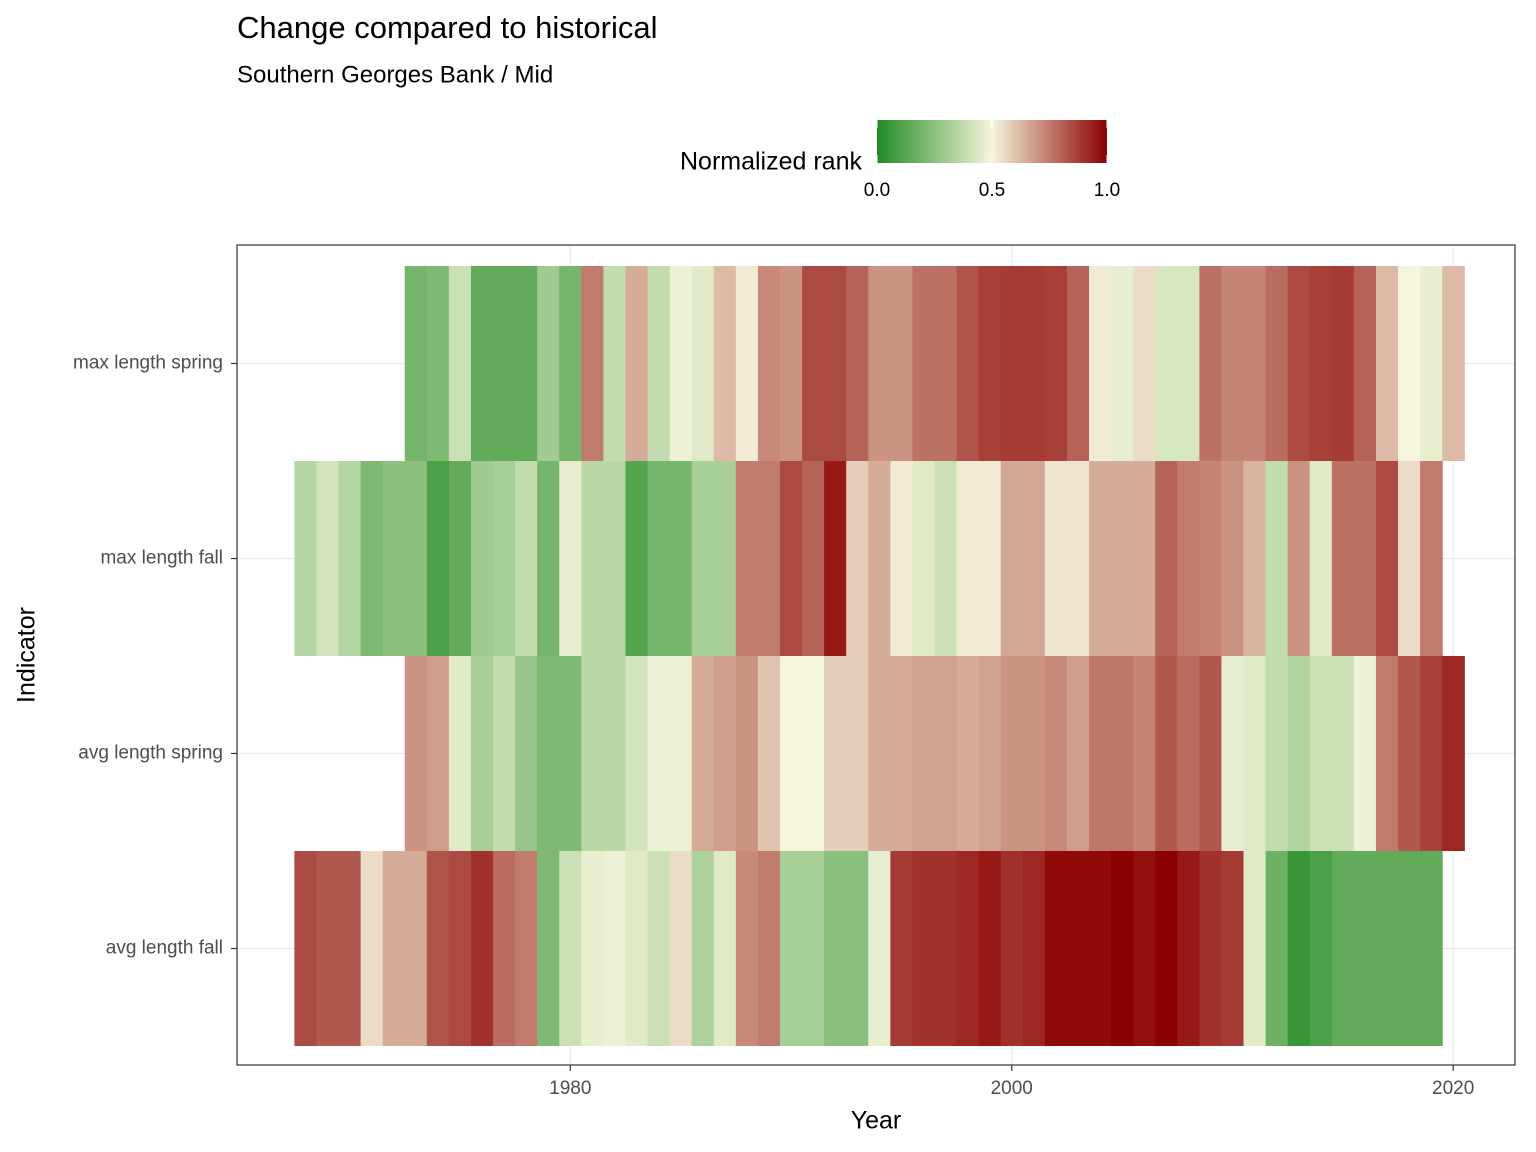 Image resolution: width=1536 pixels, height=1152 pixels. Describe the element at coordinates (877, 190) in the screenshot. I see `legend-tick-label: 0.0` at that location.